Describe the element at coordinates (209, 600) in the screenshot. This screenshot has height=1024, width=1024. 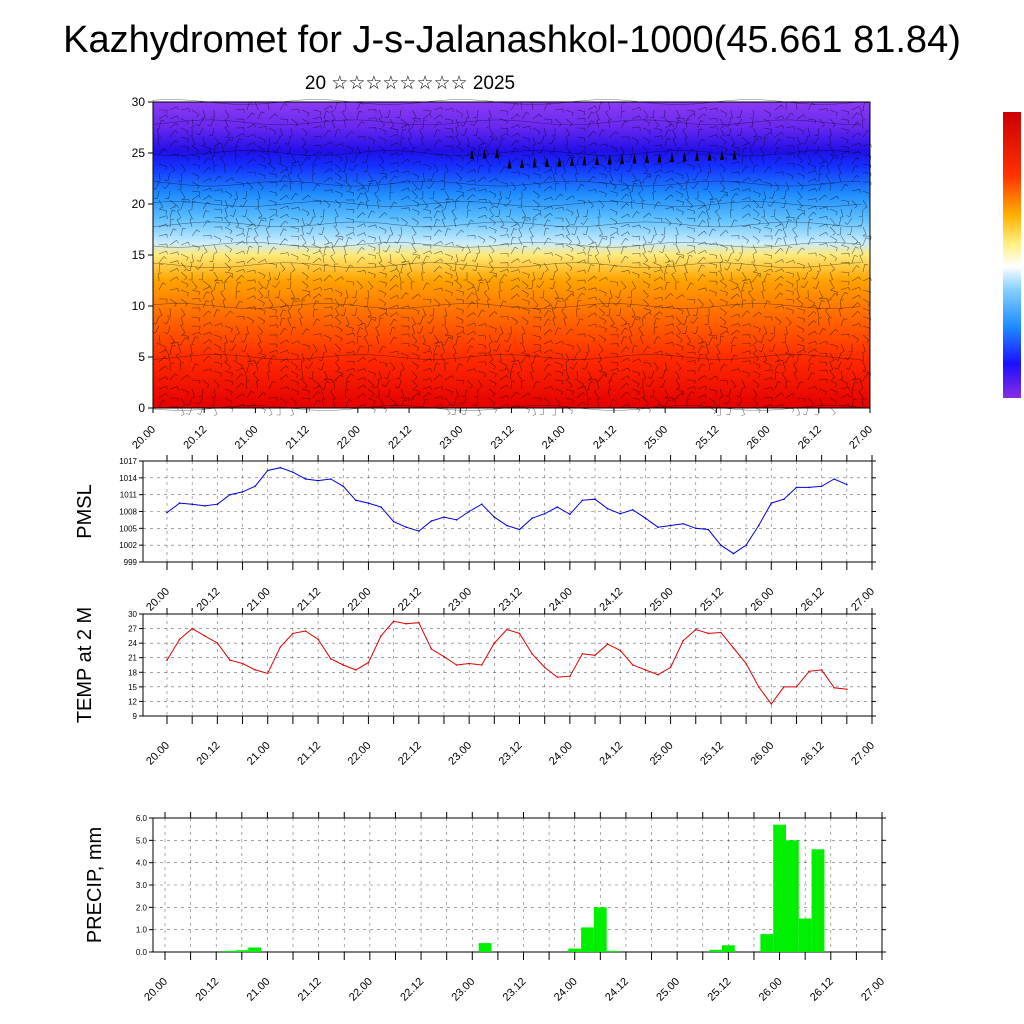
I see `x-tick-label: 20.12` at that location.